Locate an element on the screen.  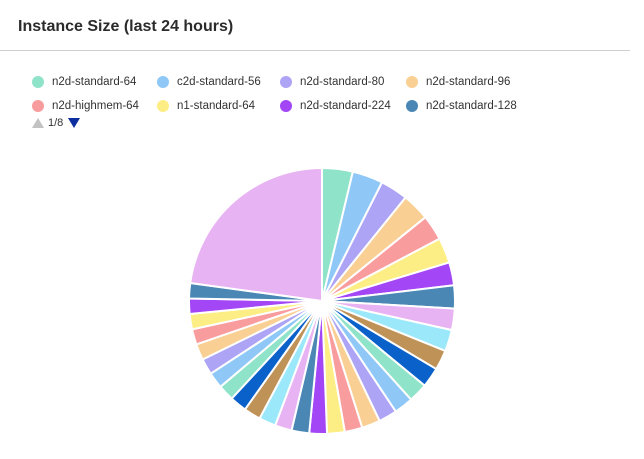
pie-slice is located at coordinates (256, 234).